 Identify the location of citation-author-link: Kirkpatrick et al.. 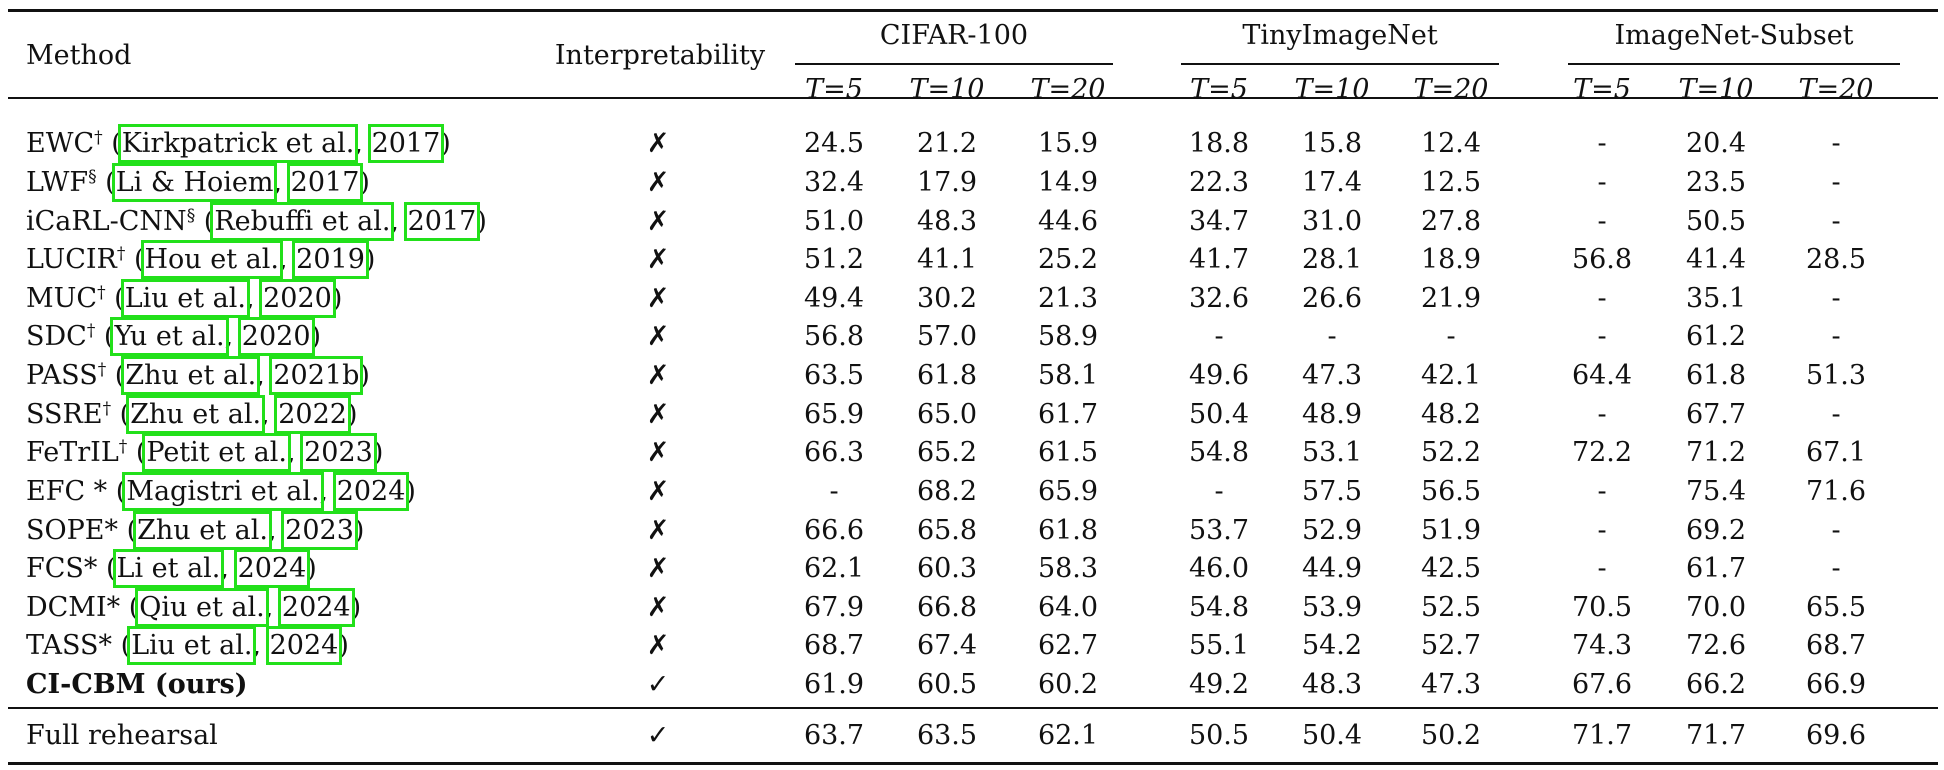
(238, 143).